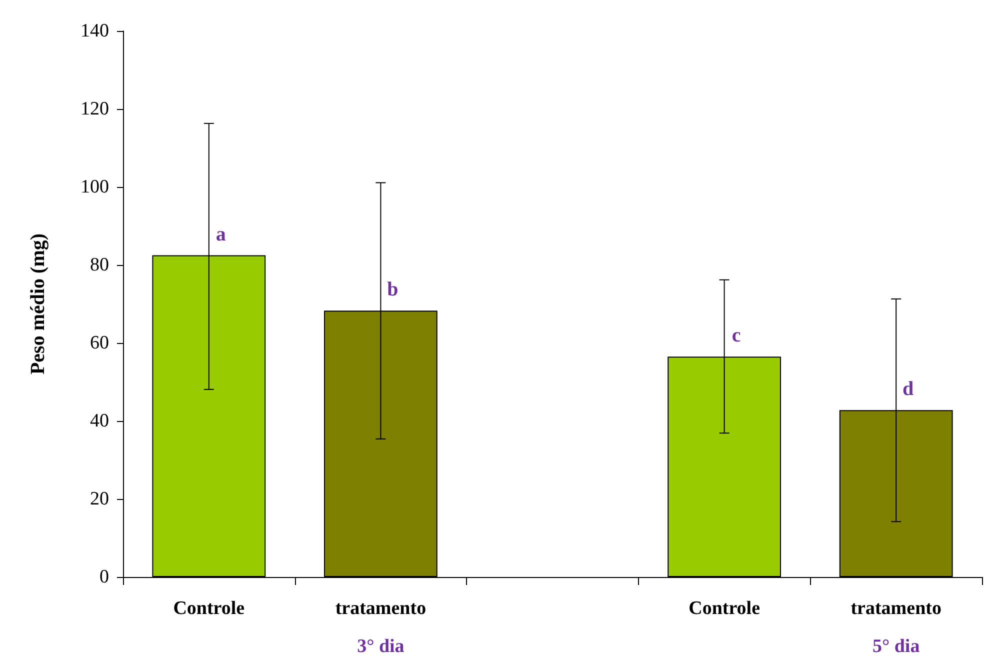 This screenshot has width=992, height=664. Describe the element at coordinates (38, 304) in the screenshot. I see `y-axis-title: Peso médio (mg)` at that location.